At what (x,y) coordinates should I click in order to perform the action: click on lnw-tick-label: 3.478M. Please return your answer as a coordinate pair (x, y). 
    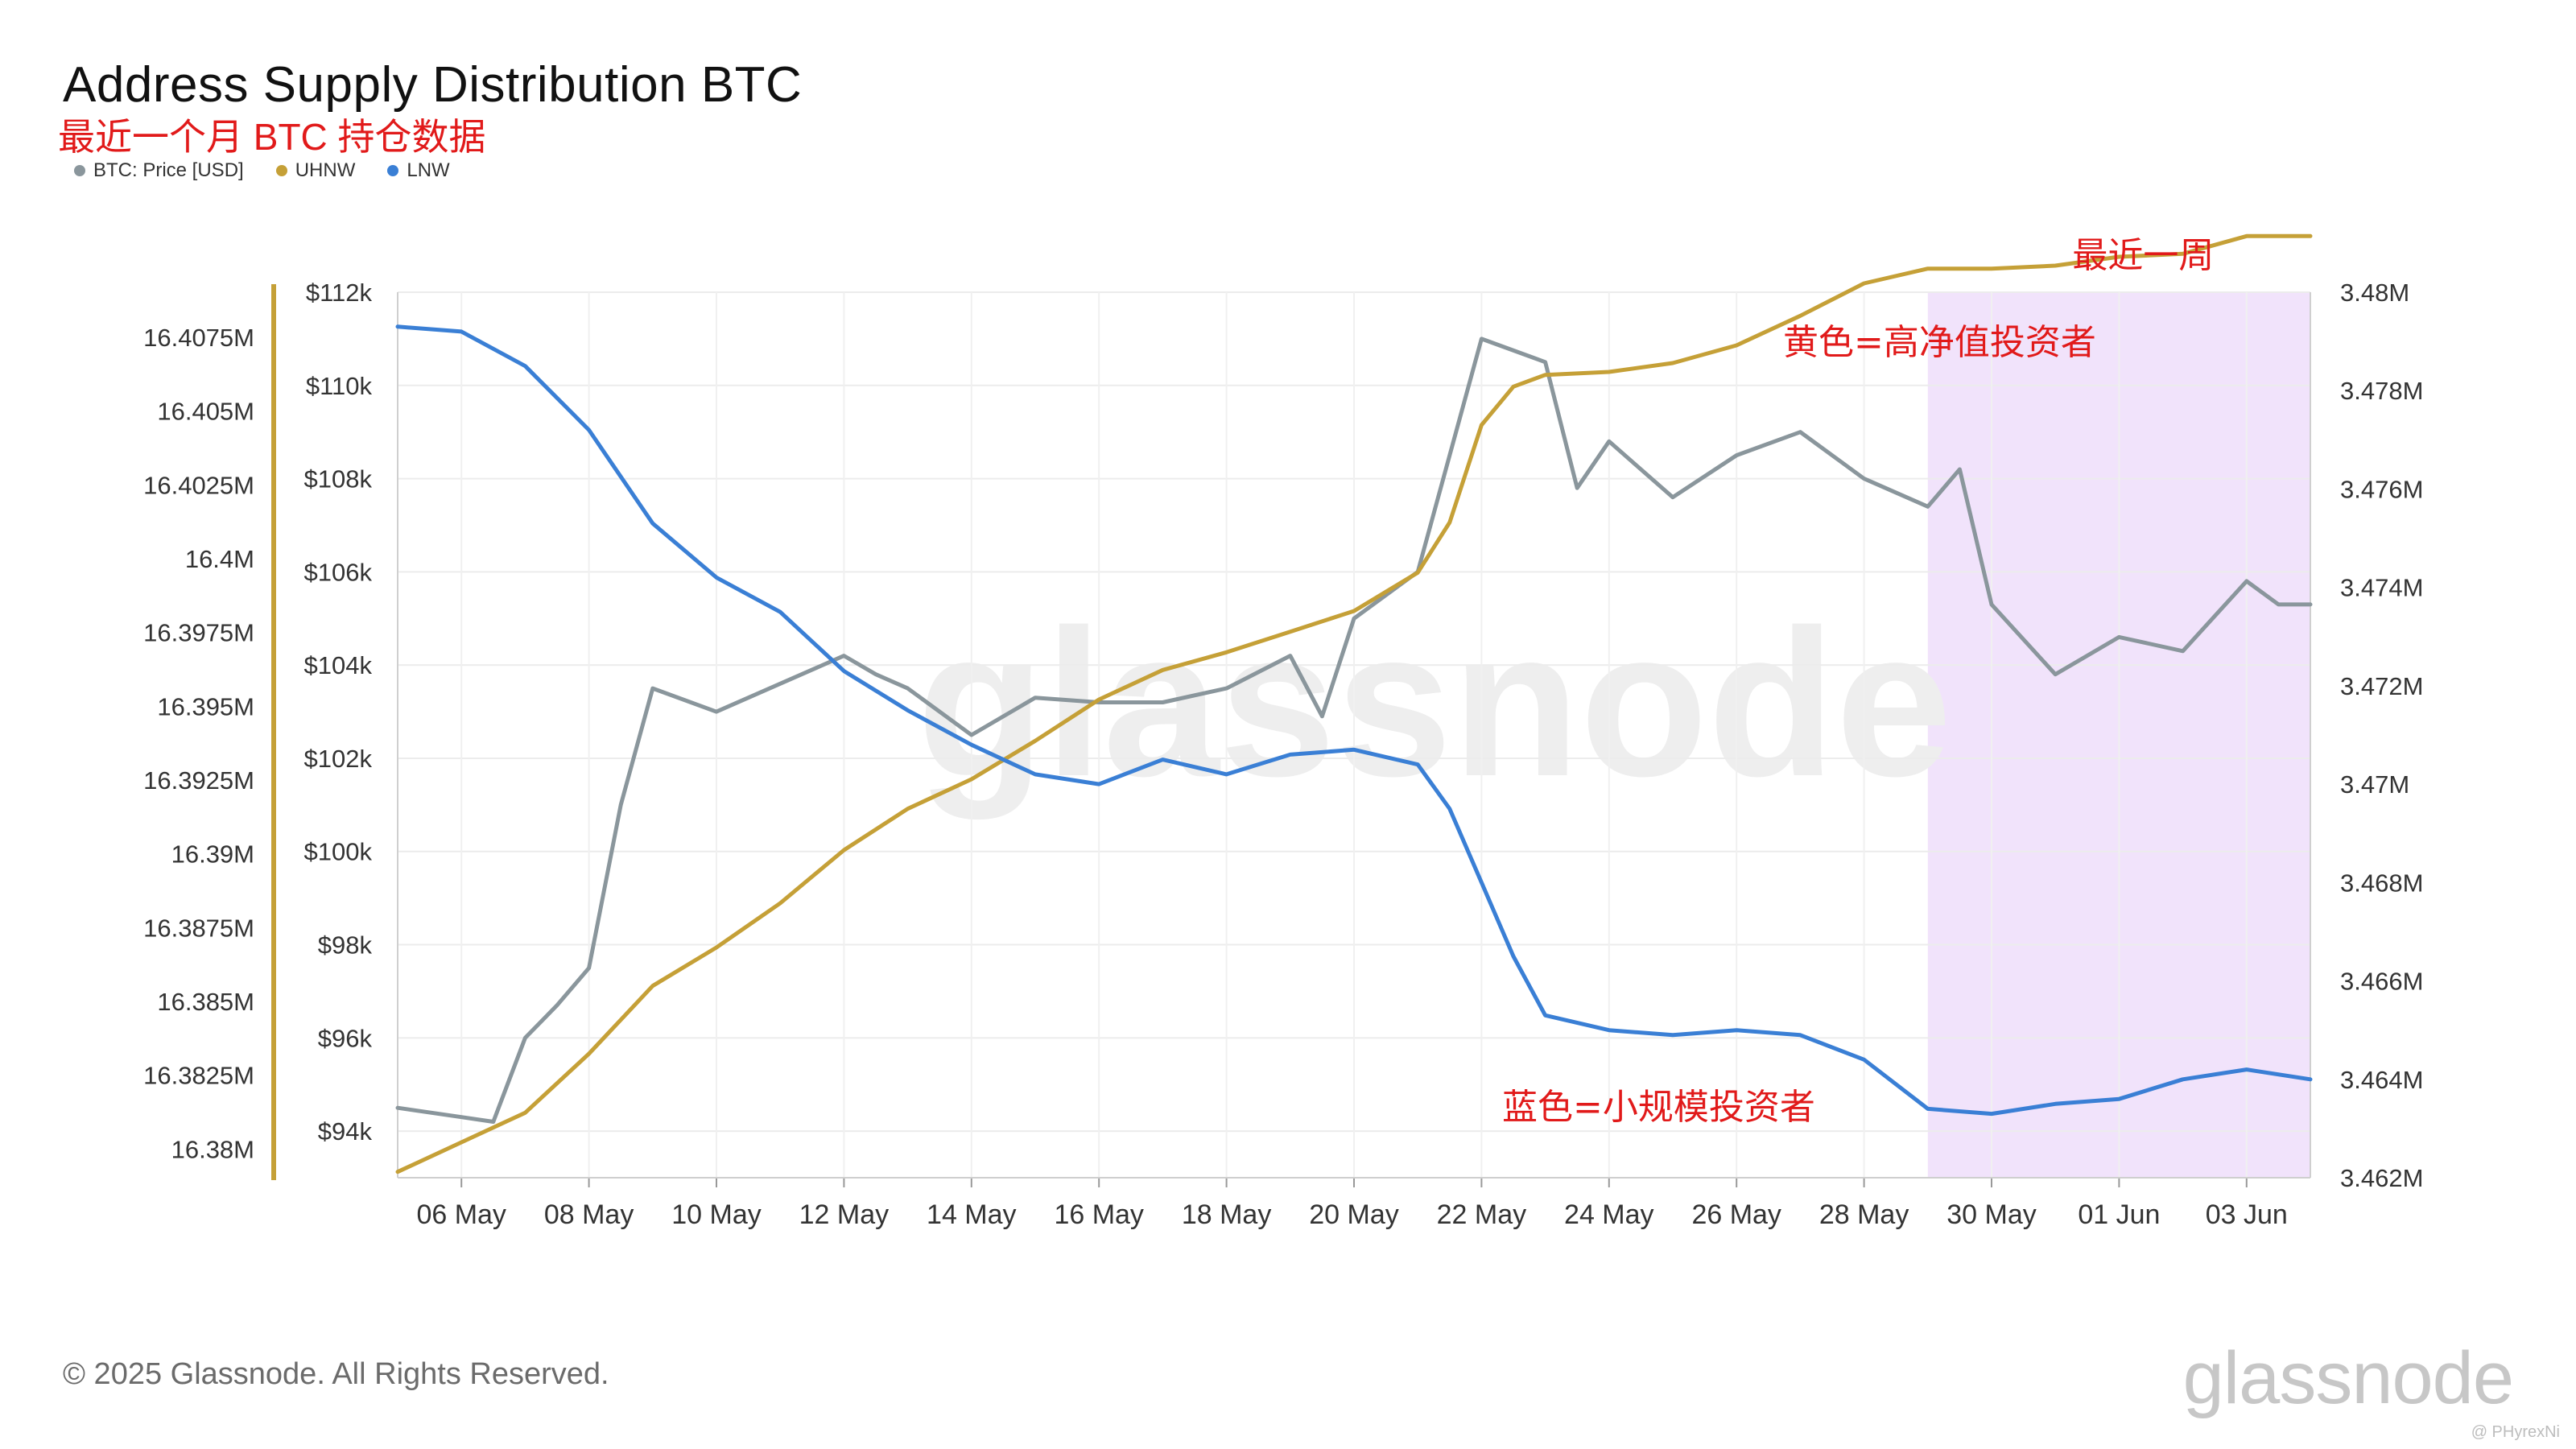
    Looking at the image, I should click on (2381, 391).